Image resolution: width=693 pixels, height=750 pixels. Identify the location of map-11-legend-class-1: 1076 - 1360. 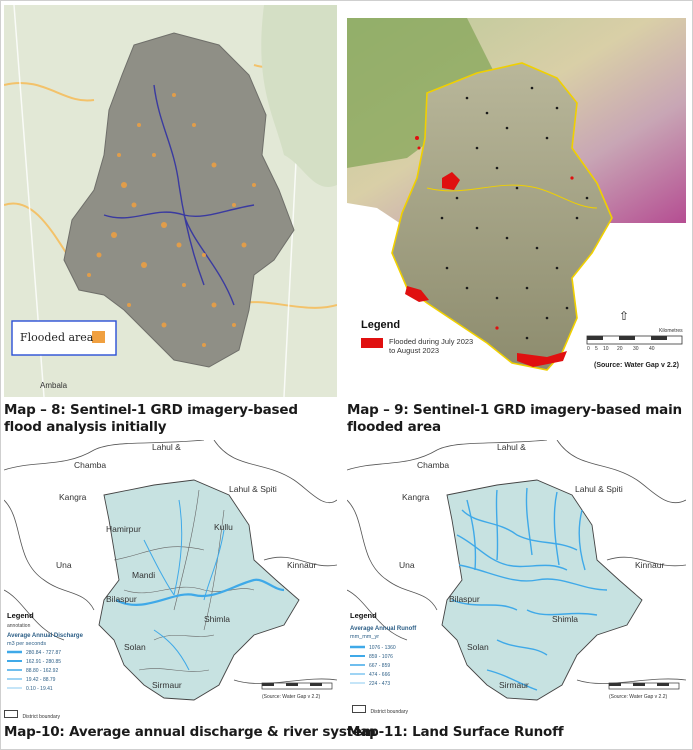
(382, 648).